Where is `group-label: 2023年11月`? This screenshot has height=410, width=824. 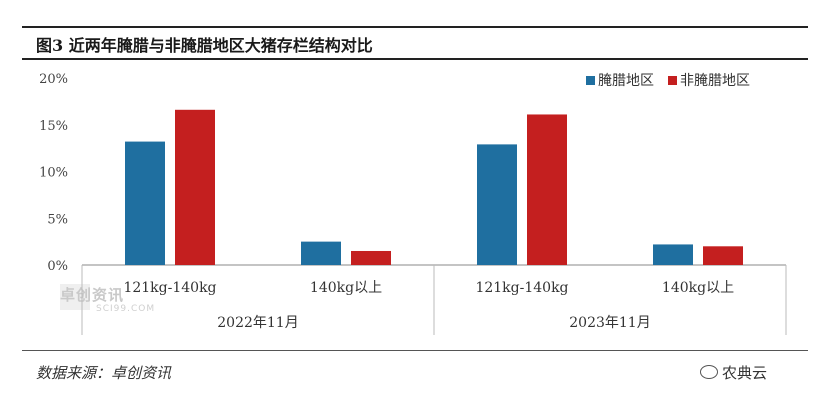 group-label: 2023年11月 is located at coordinates (609, 323).